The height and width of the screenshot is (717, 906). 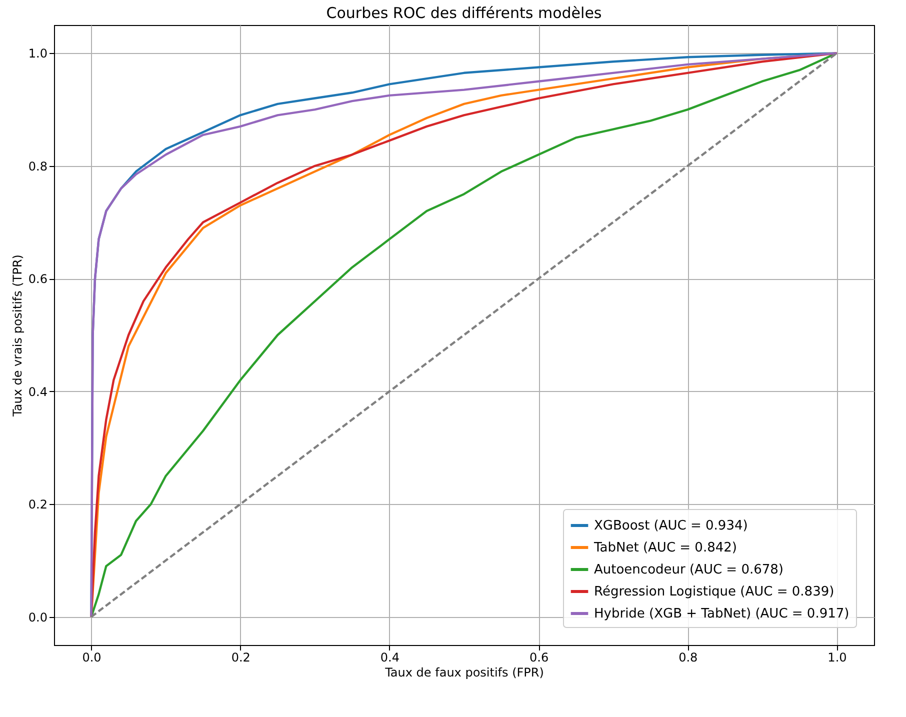 I want to click on chart-title: Courbes ROC des différents modèles, so click(x=464, y=13).